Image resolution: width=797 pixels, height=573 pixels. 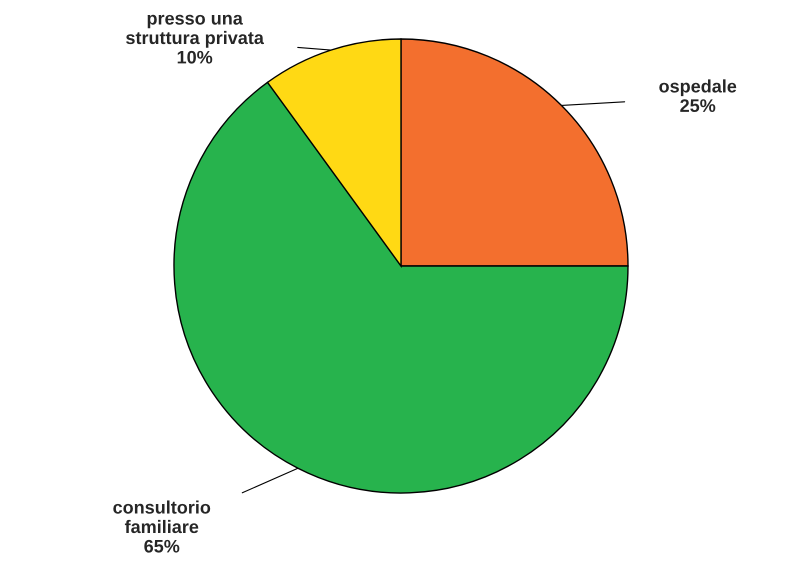 What do you see at coordinates (697, 87) in the screenshot?
I see `slice-label: ospedale` at bounding box center [697, 87].